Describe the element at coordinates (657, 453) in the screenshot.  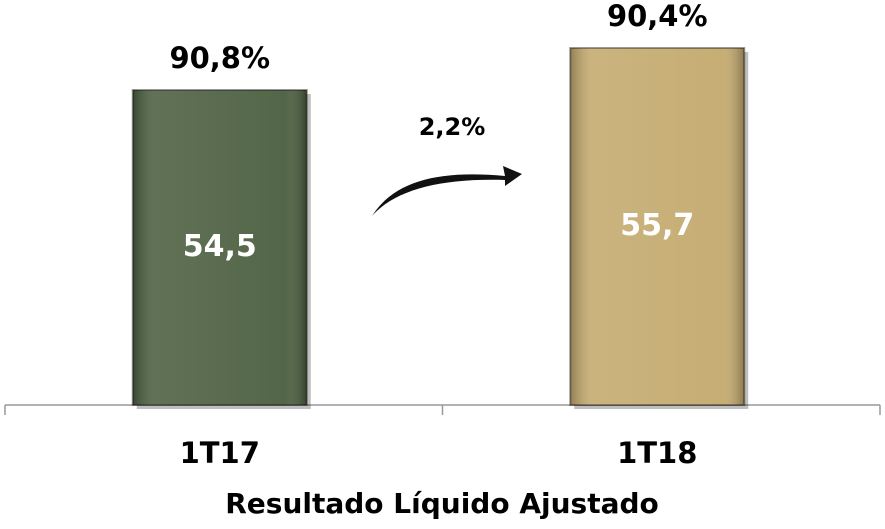
I see `x-tick-label: 1T18` at that location.